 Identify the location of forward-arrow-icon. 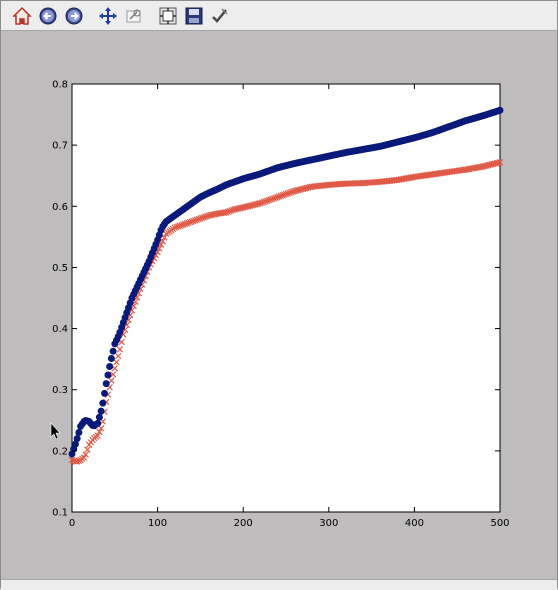
(74, 15).